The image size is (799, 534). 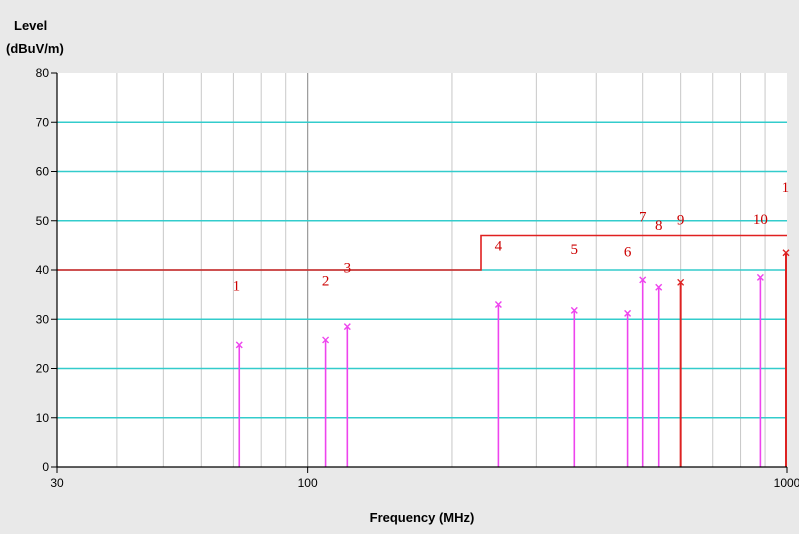 What do you see at coordinates (643, 218) in the screenshot?
I see `marker-label: 7` at bounding box center [643, 218].